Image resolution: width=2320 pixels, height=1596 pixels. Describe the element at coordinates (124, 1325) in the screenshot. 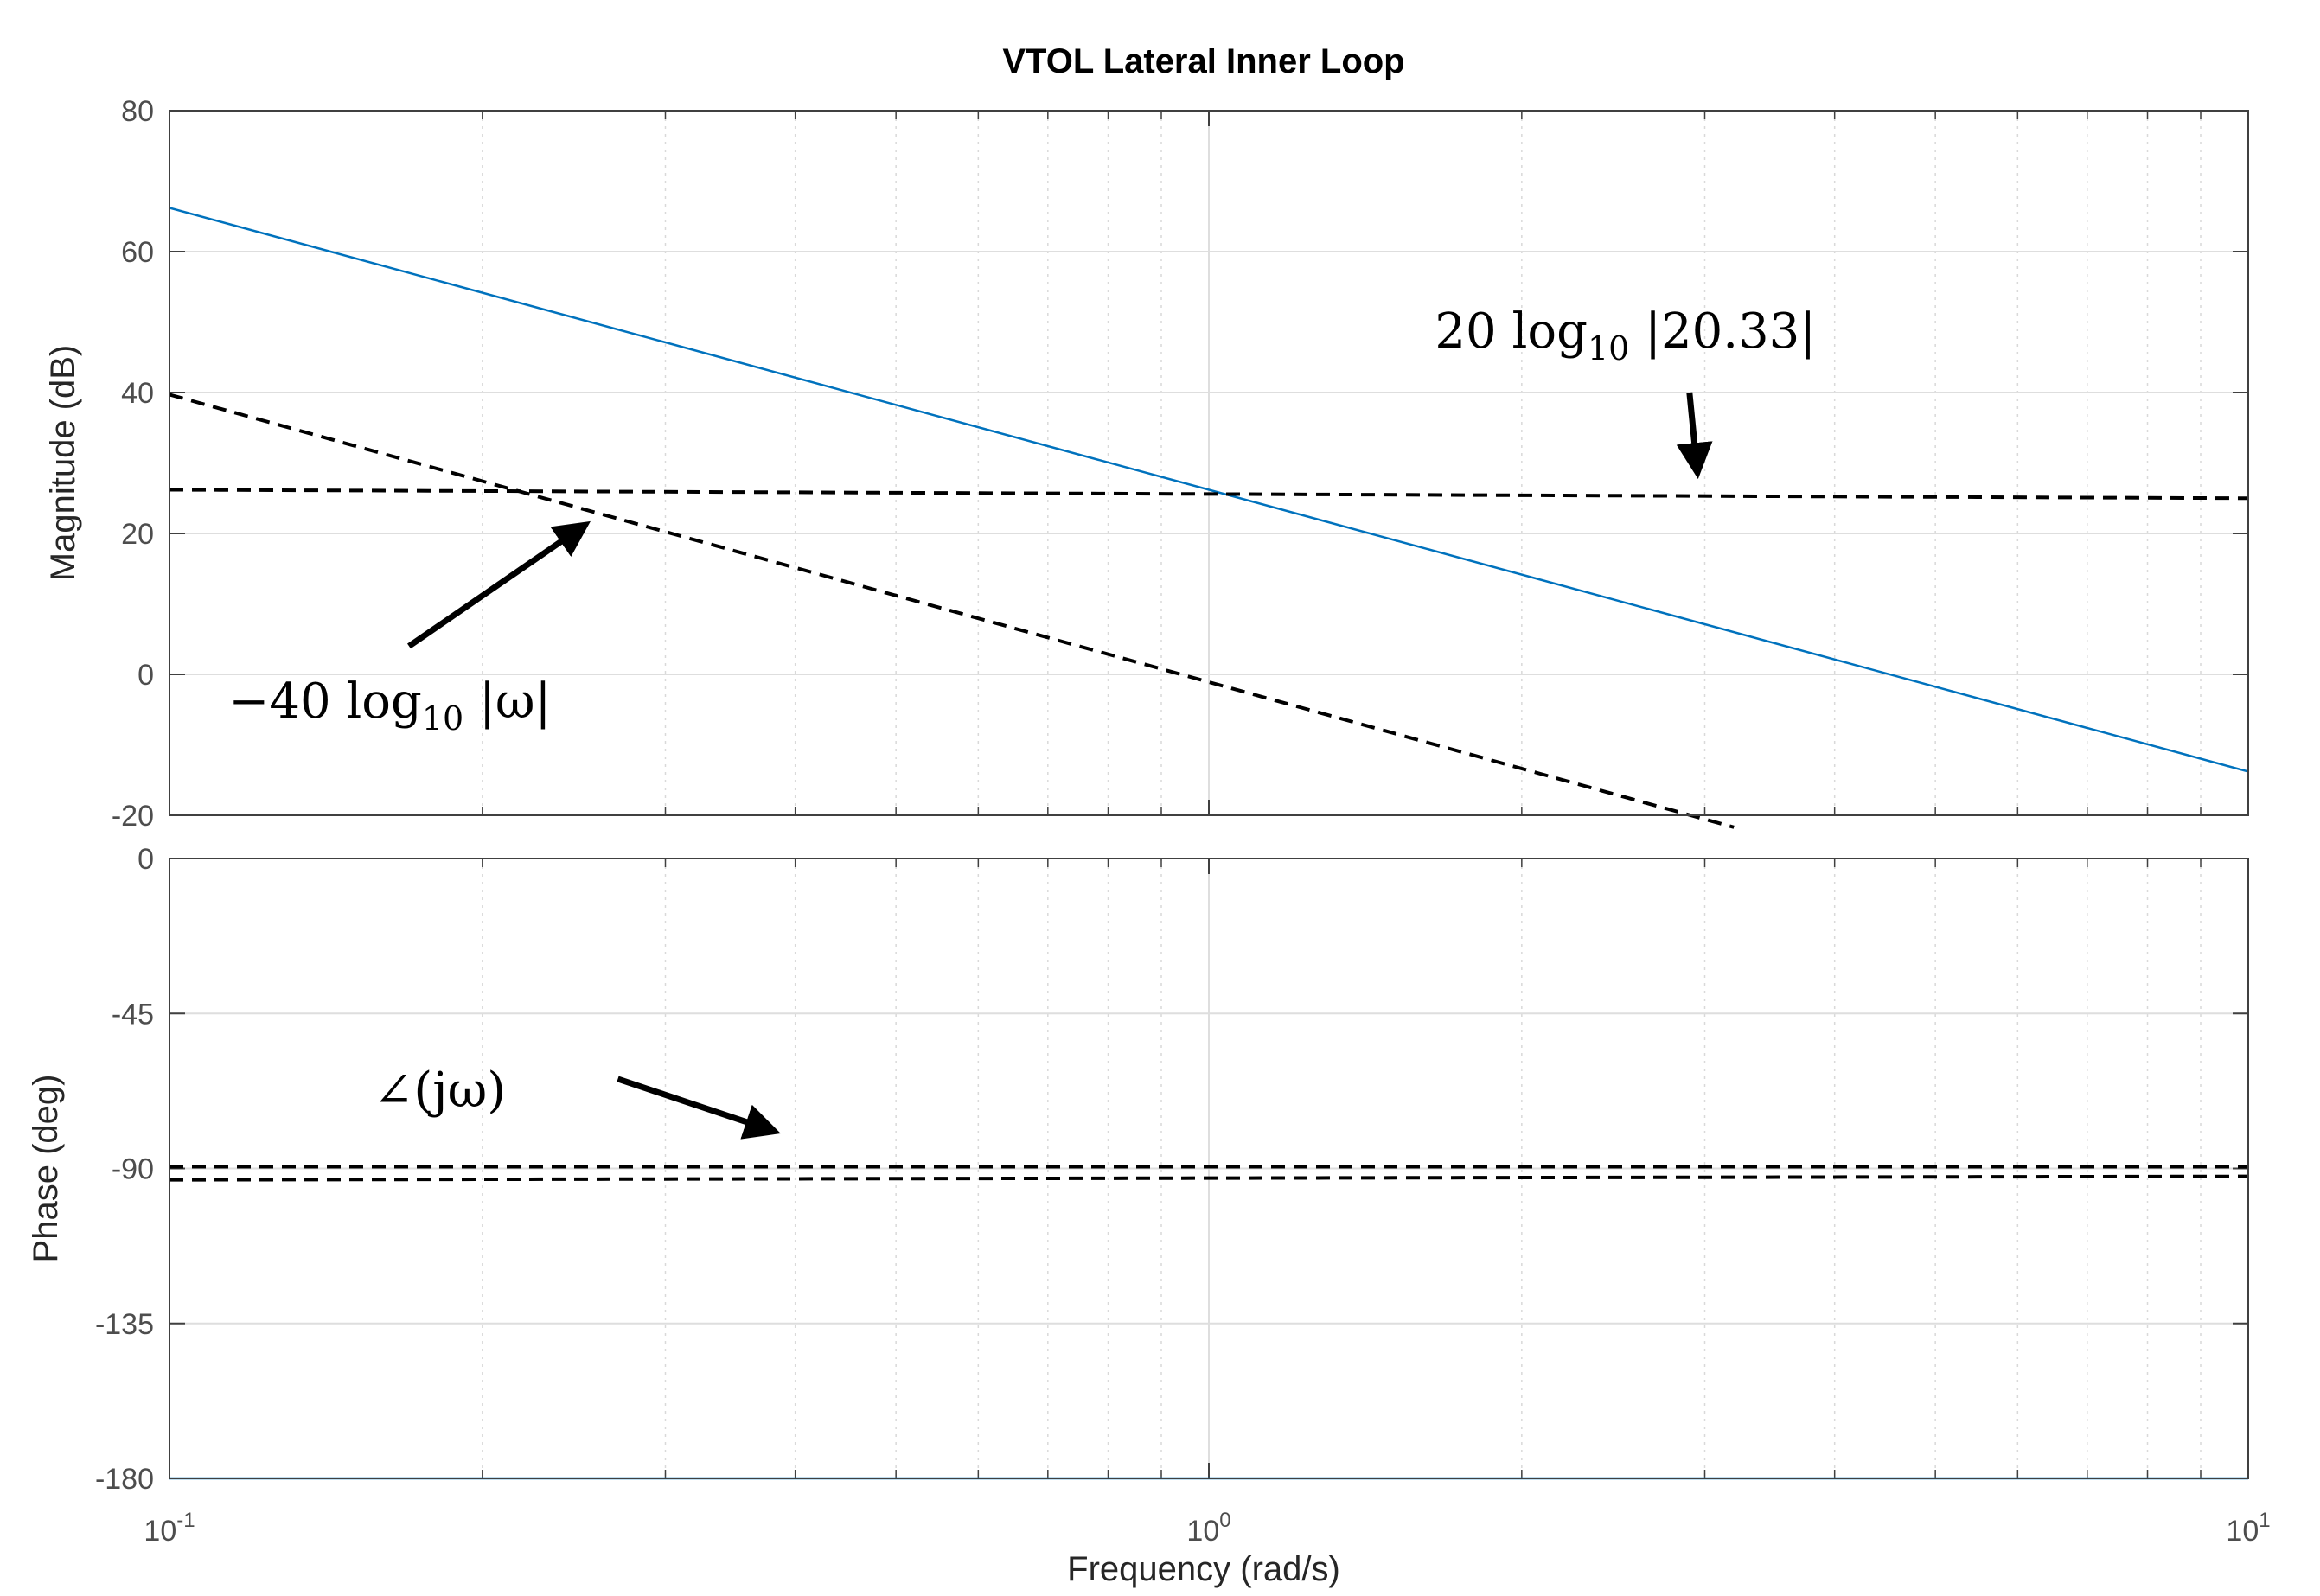

I see `y-tick-label: -135` at that location.